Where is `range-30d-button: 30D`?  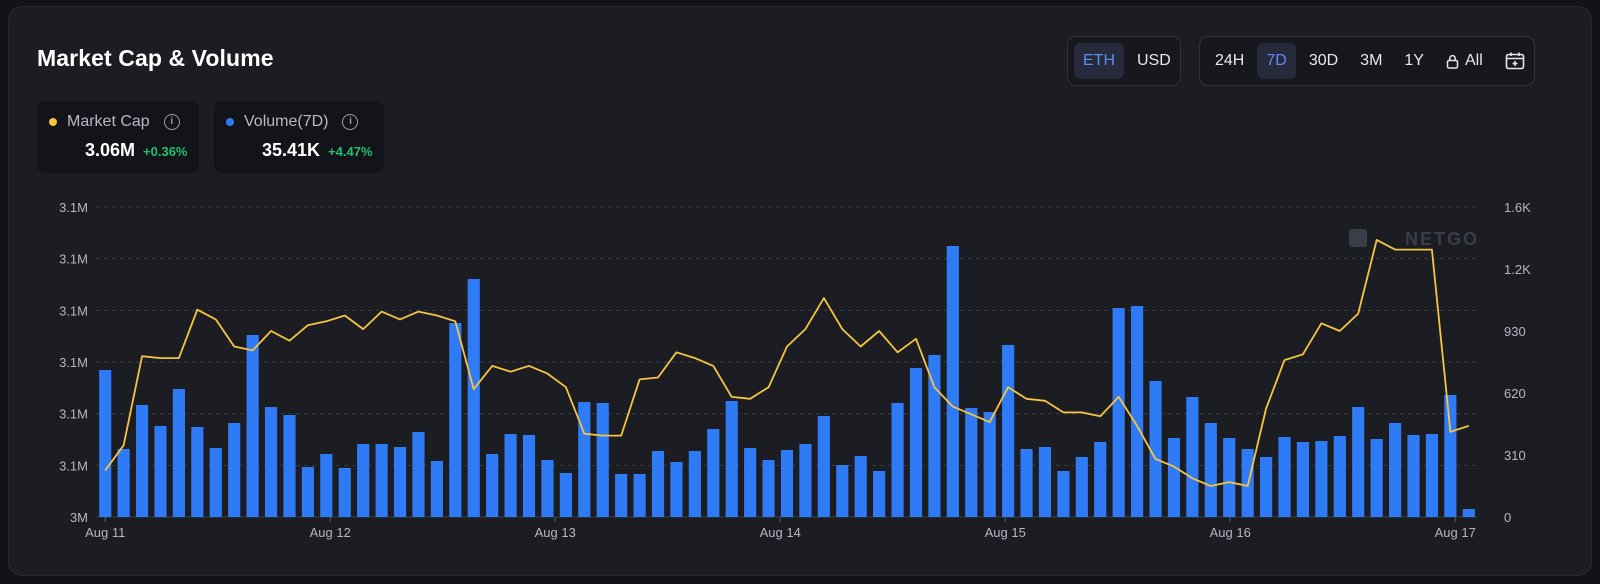 range-30d-button: 30D is located at coordinates (1323, 60).